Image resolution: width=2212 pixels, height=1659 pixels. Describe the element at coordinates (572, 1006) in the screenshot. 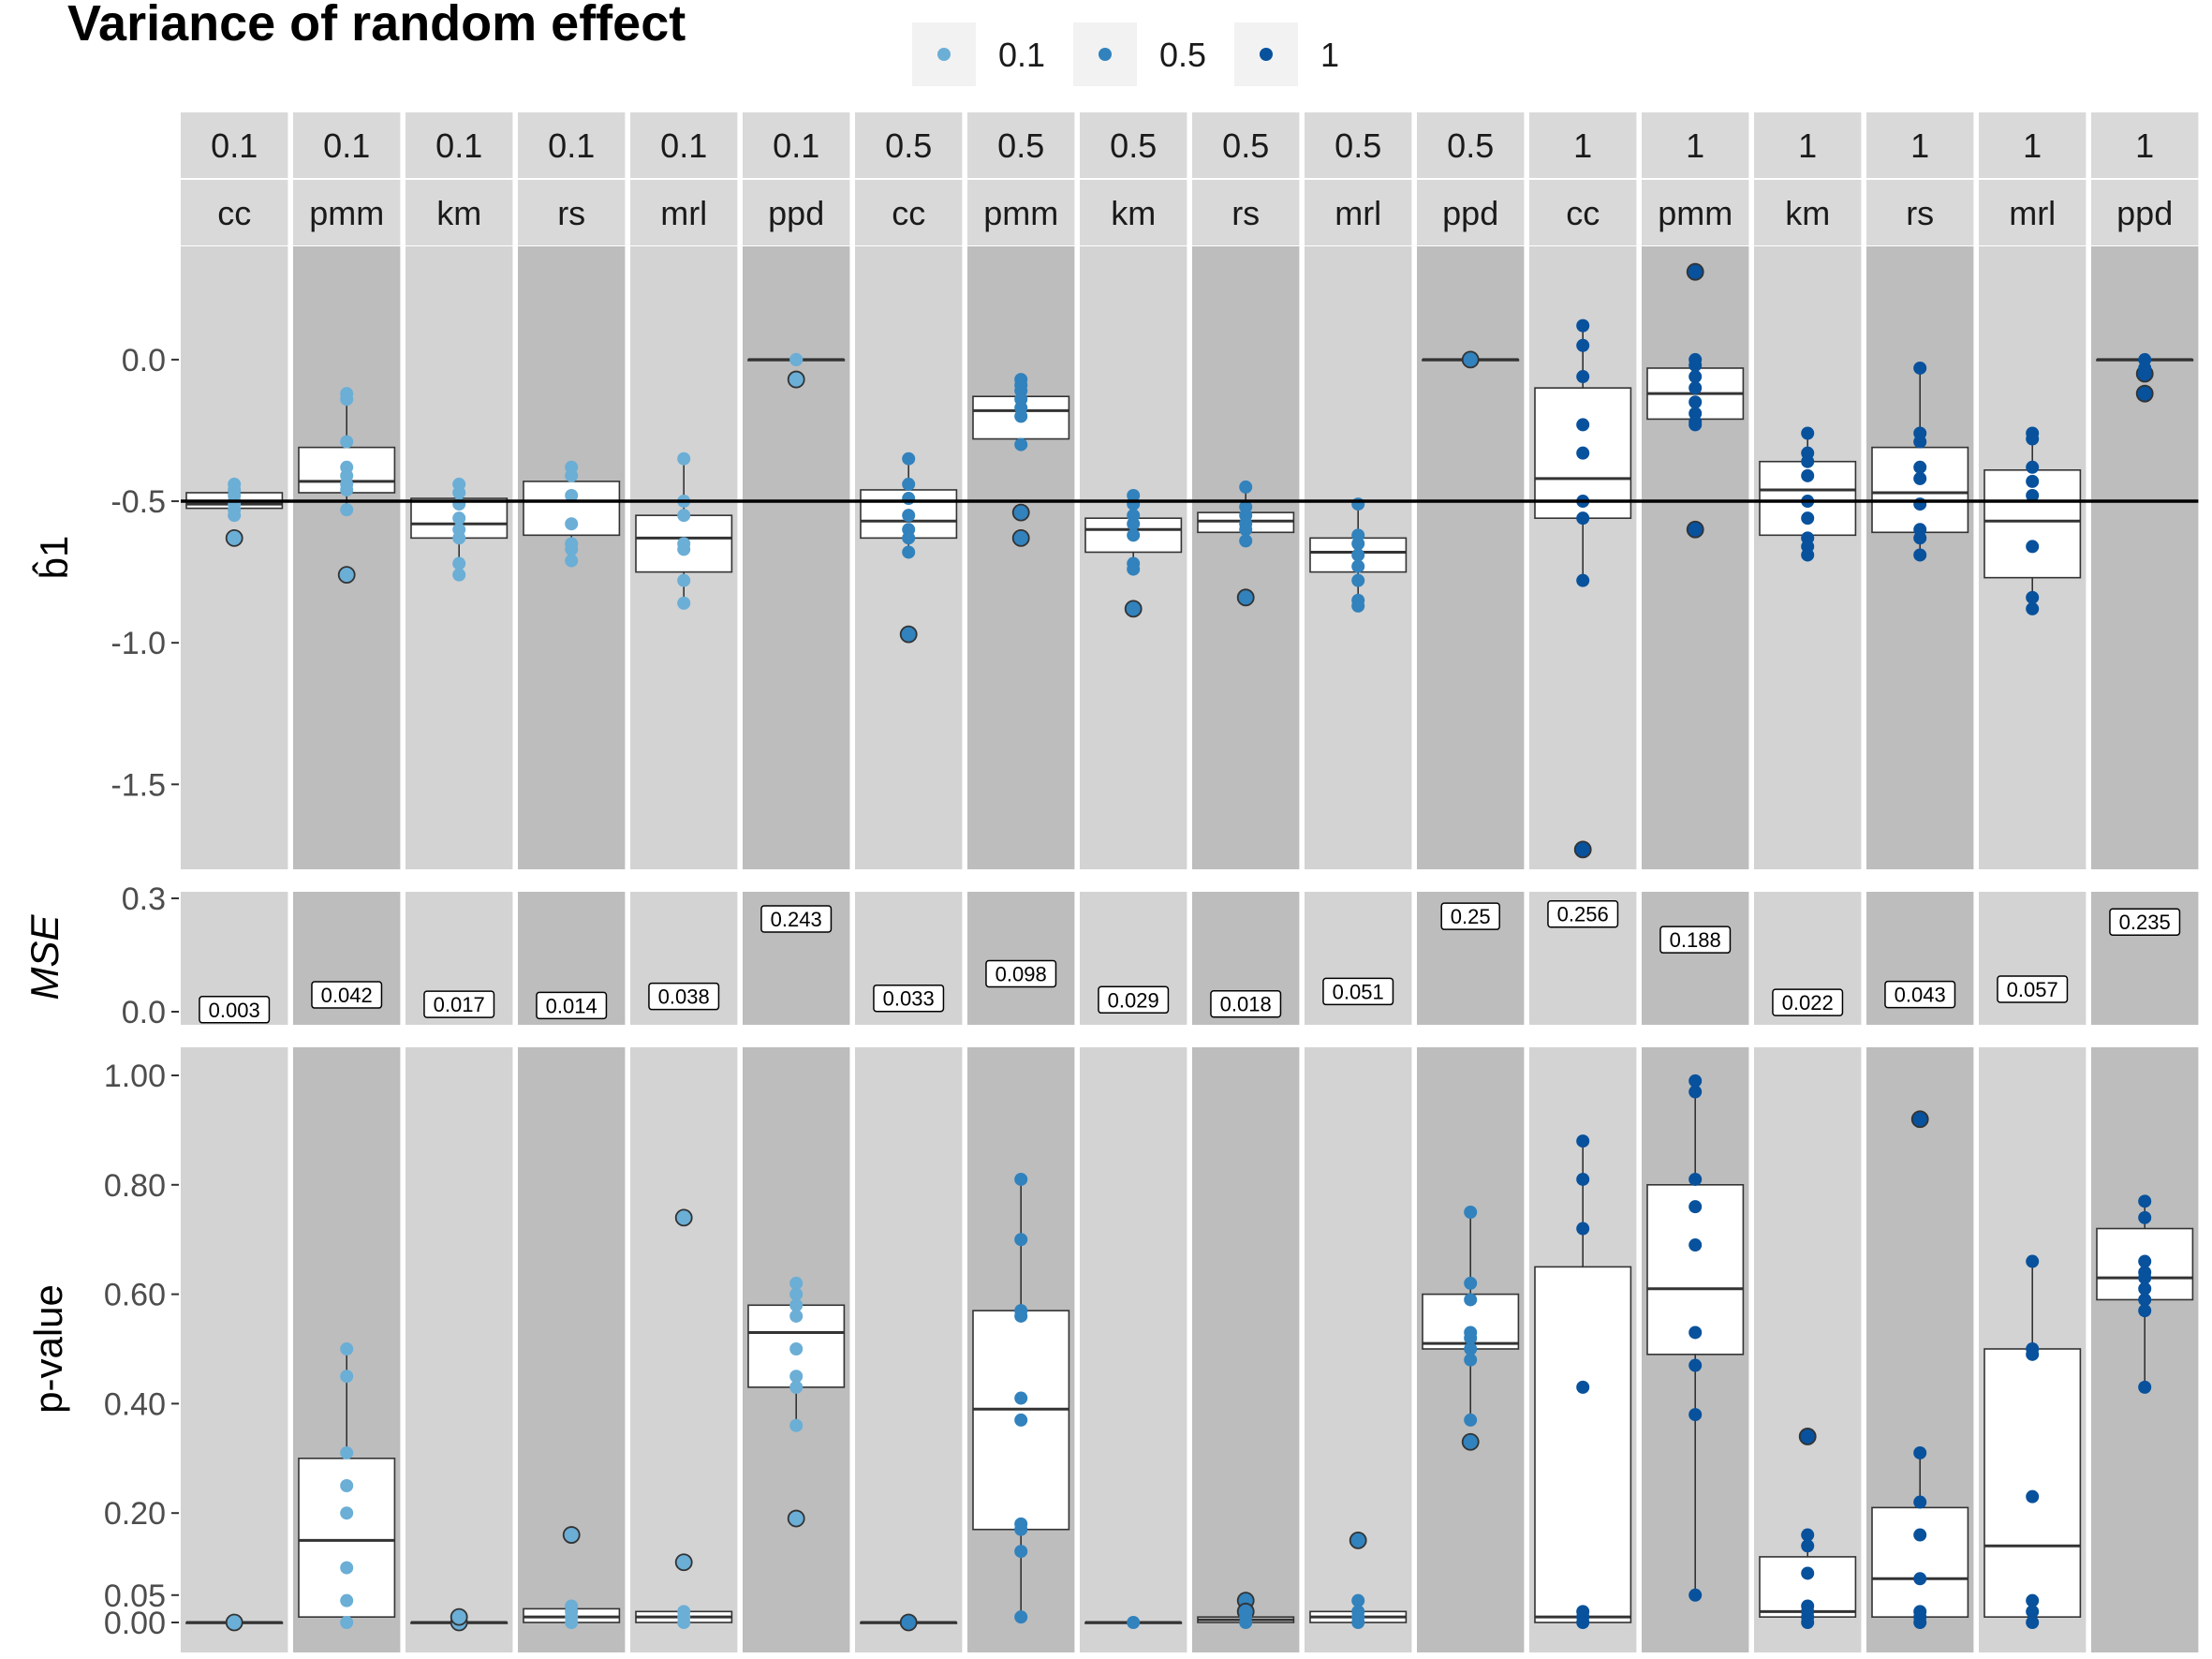

I see `mse-label: 0.014` at that location.